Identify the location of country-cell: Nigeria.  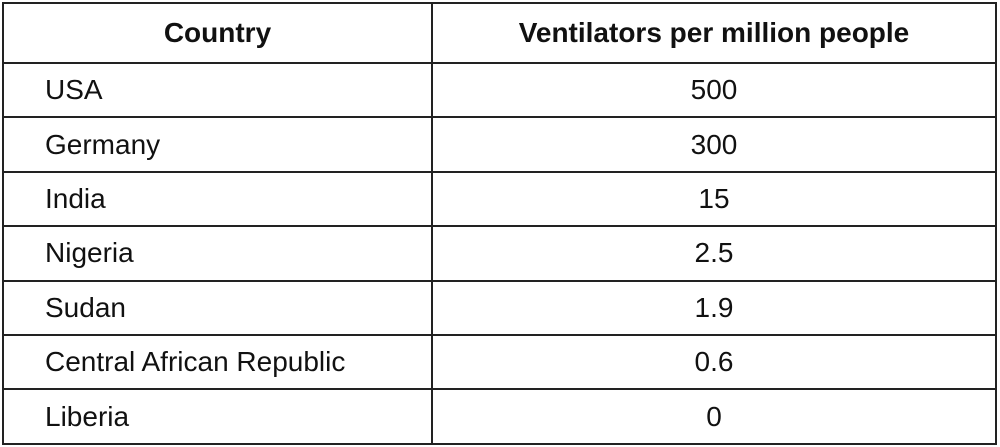
(217, 253).